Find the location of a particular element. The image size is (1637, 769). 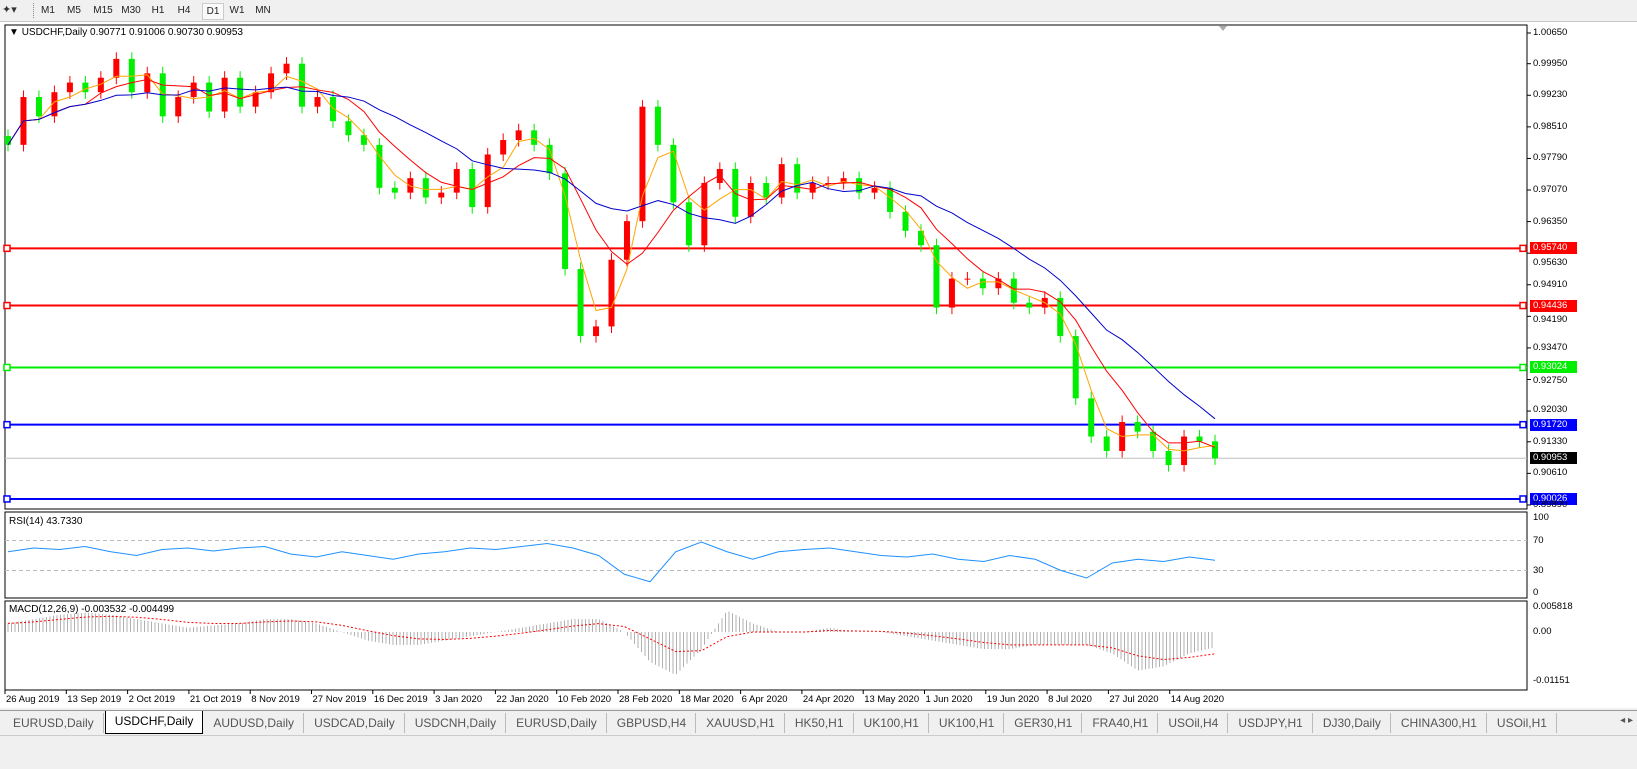

chart-tab: HK50,H1 is located at coordinates (820, 723).